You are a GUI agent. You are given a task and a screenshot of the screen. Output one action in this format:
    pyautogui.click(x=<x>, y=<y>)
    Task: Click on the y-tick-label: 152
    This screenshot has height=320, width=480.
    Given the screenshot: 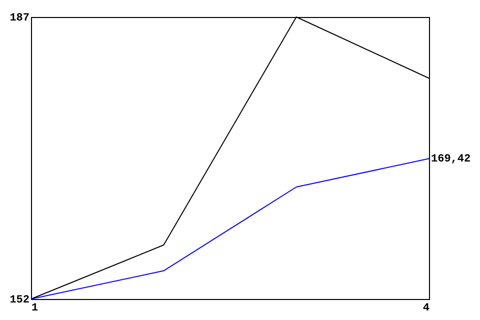 What is the action you would take?
    pyautogui.click(x=20, y=300)
    